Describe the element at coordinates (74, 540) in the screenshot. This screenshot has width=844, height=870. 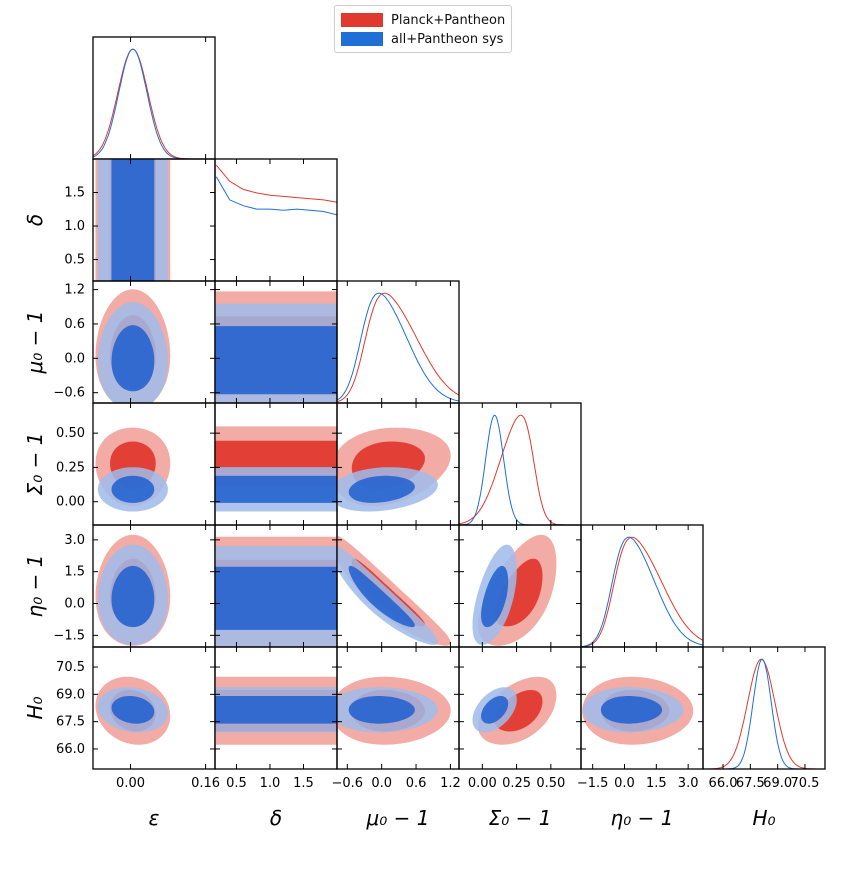
I see `ytick-label-4-3: 3.0` at that location.